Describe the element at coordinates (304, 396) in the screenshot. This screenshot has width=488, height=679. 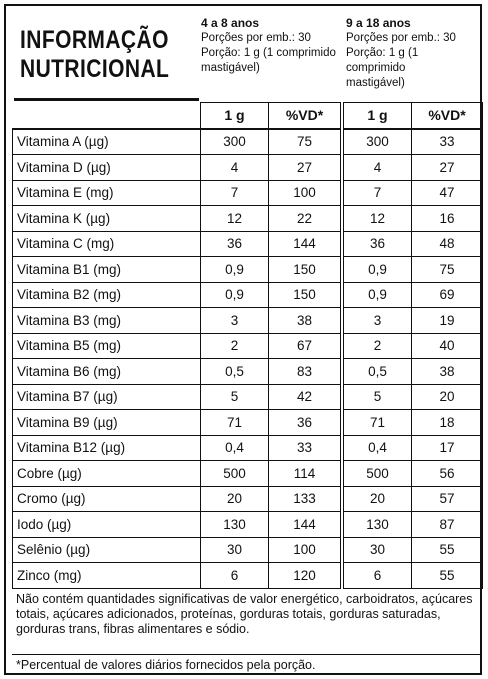
I see `vd-4-8: 42` at that location.